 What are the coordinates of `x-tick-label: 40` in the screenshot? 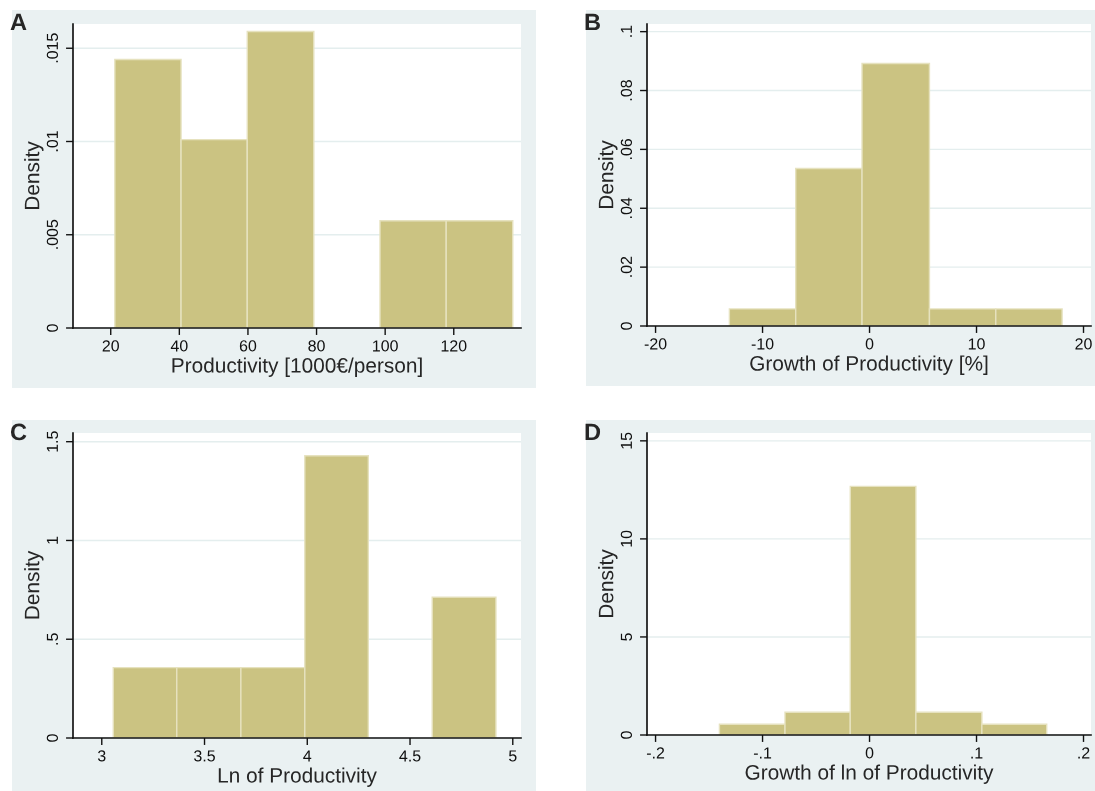 It's located at (179, 346).